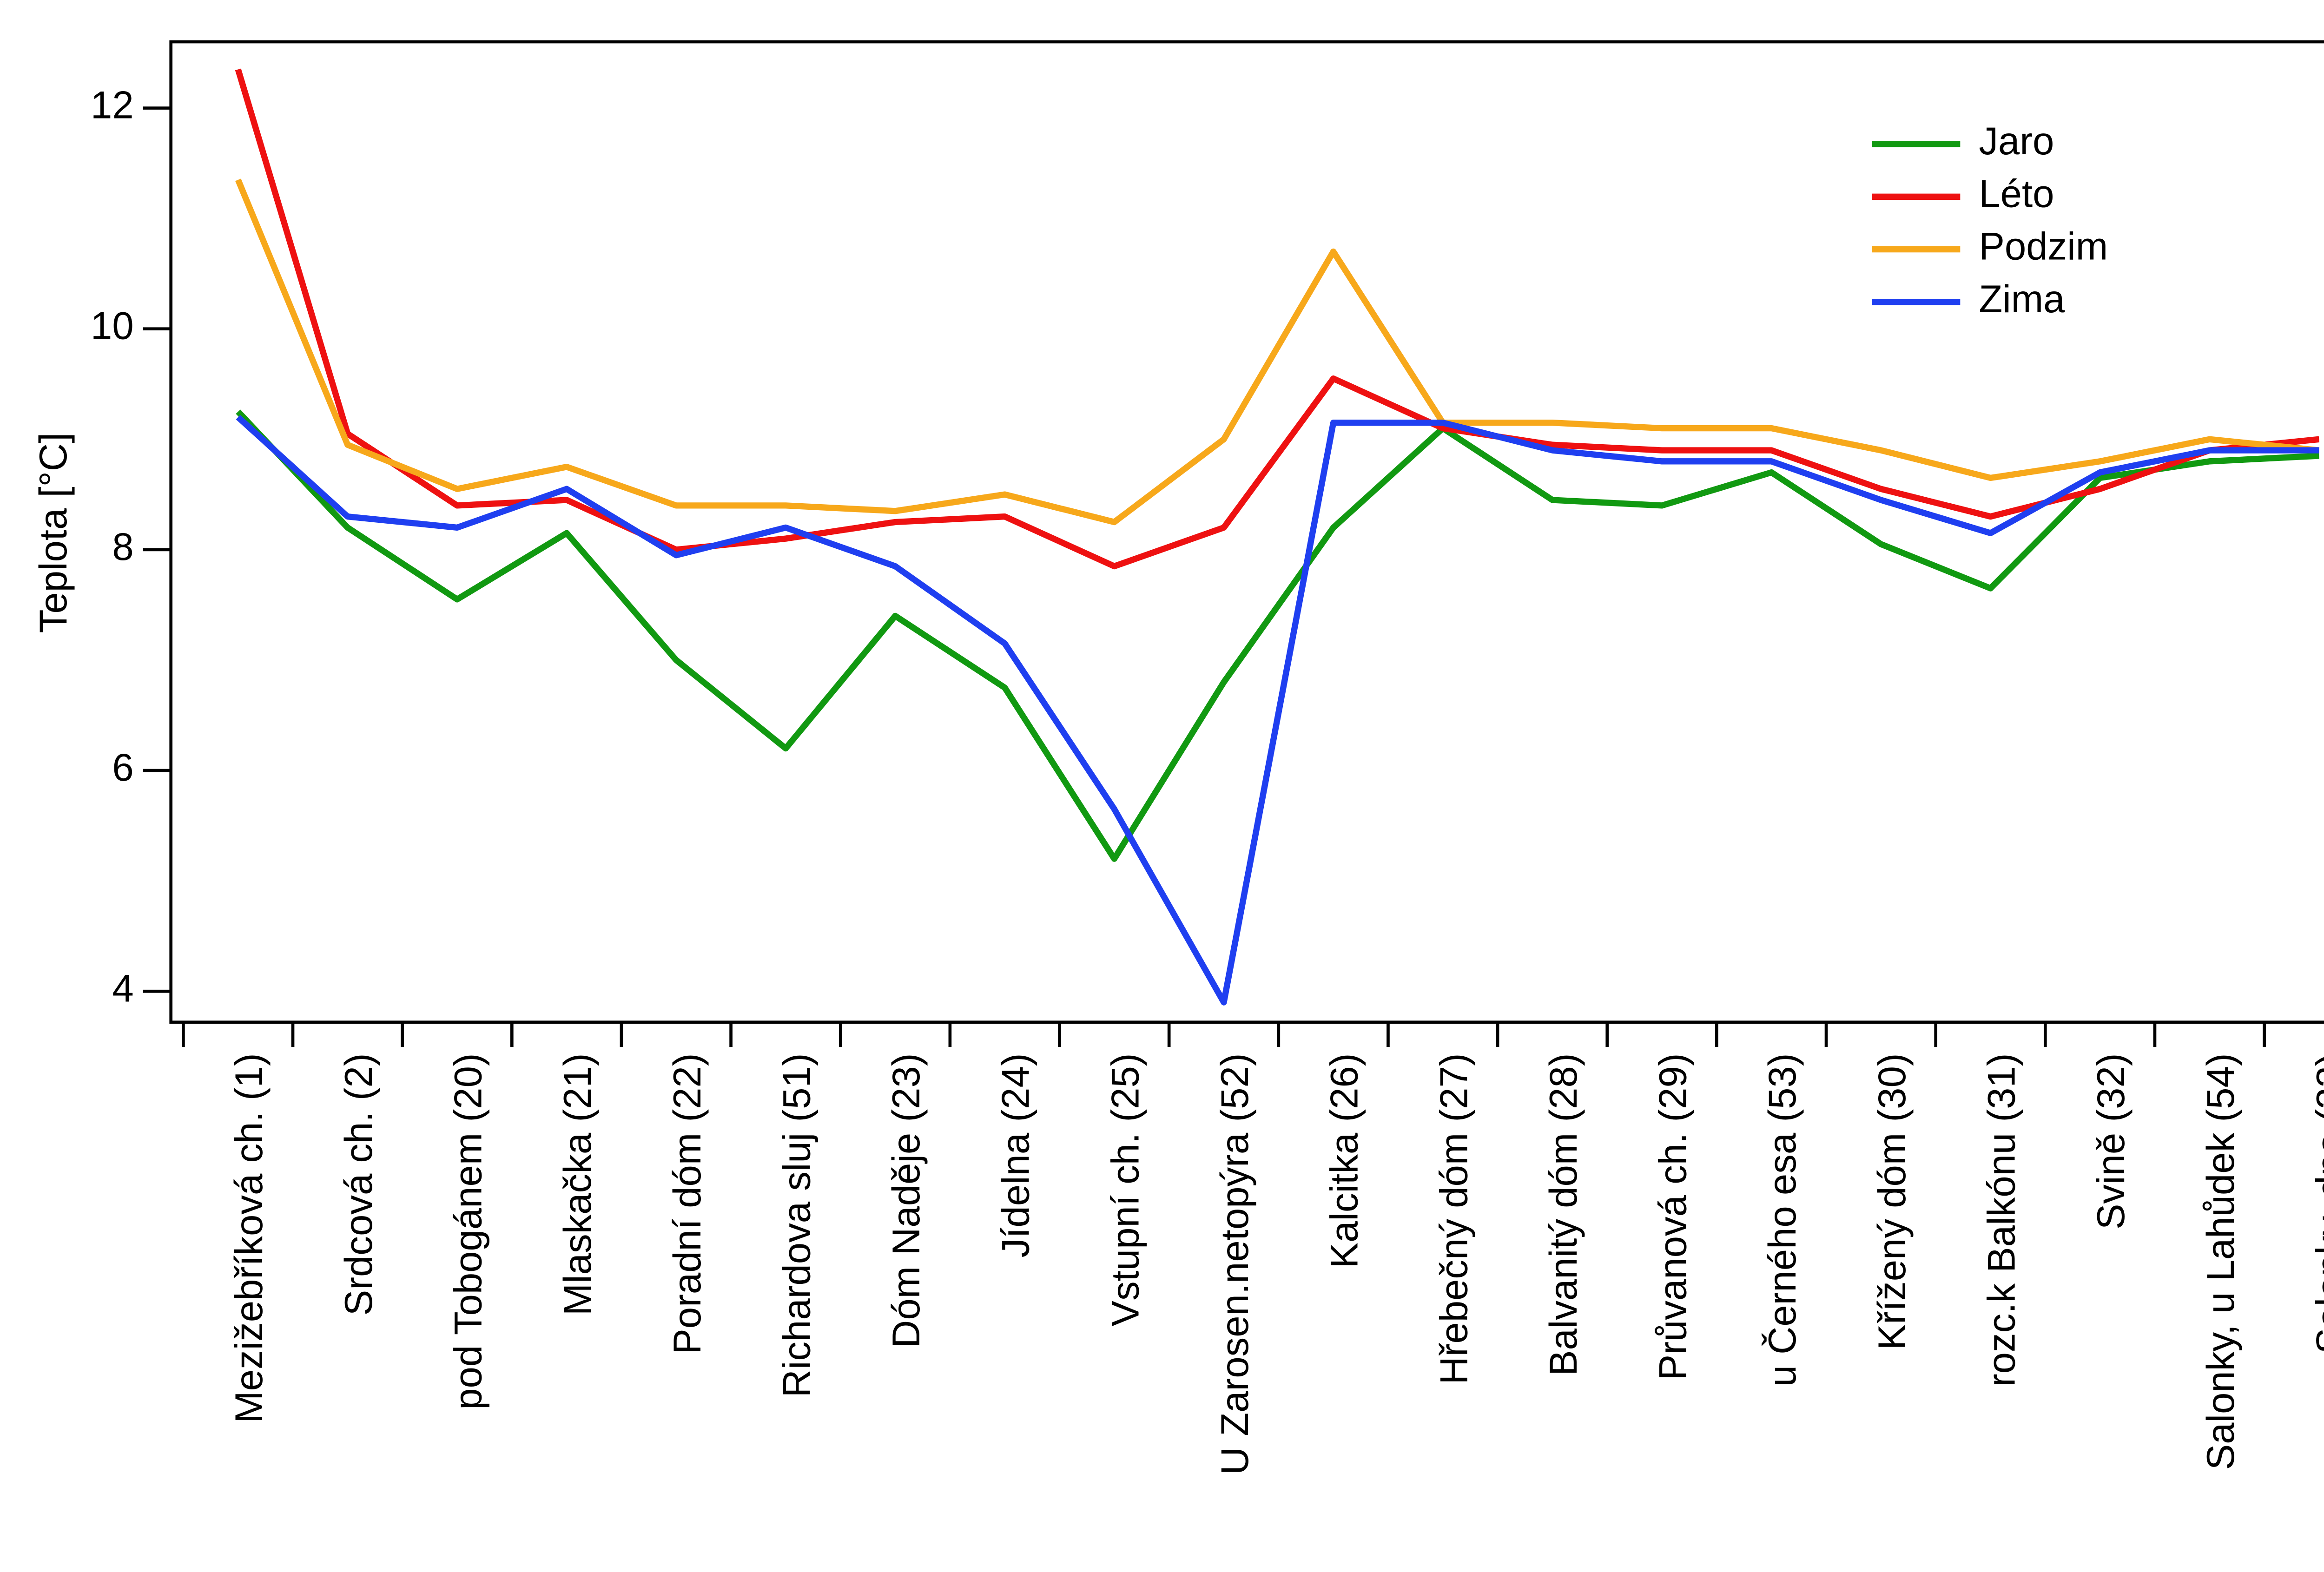 The height and width of the screenshot is (1572, 2324). What do you see at coordinates (2220, 1262) in the screenshot?
I see `x-tick-label: Salonky, u Lahůdek (54)` at bounding box center [2220, 1262].